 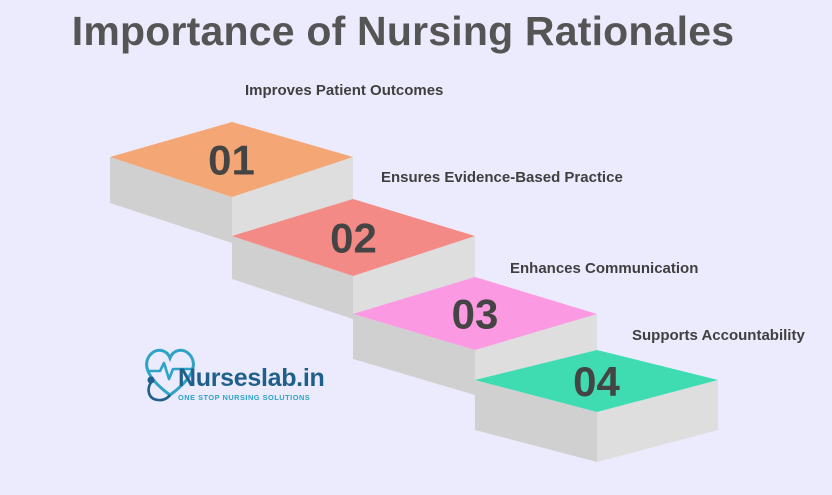 I want to click on step-4-front-face, so click(x=536, y=421).